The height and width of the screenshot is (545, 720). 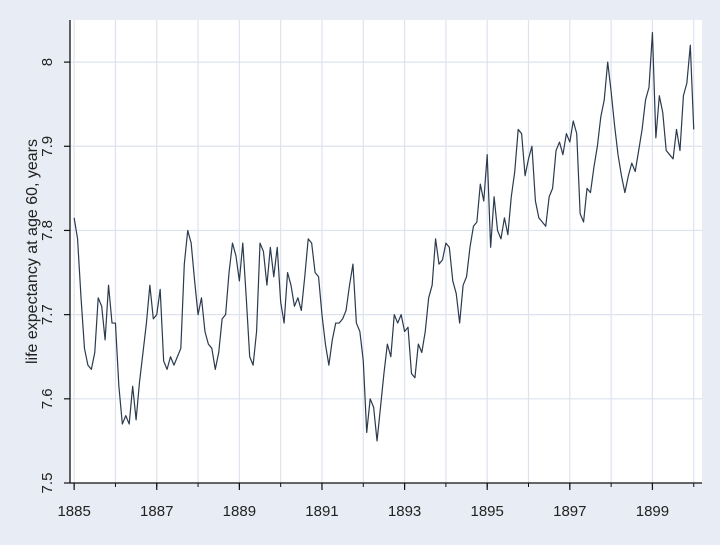 I want to click on x-tick-label: 1893, so click(x=404, y=511).